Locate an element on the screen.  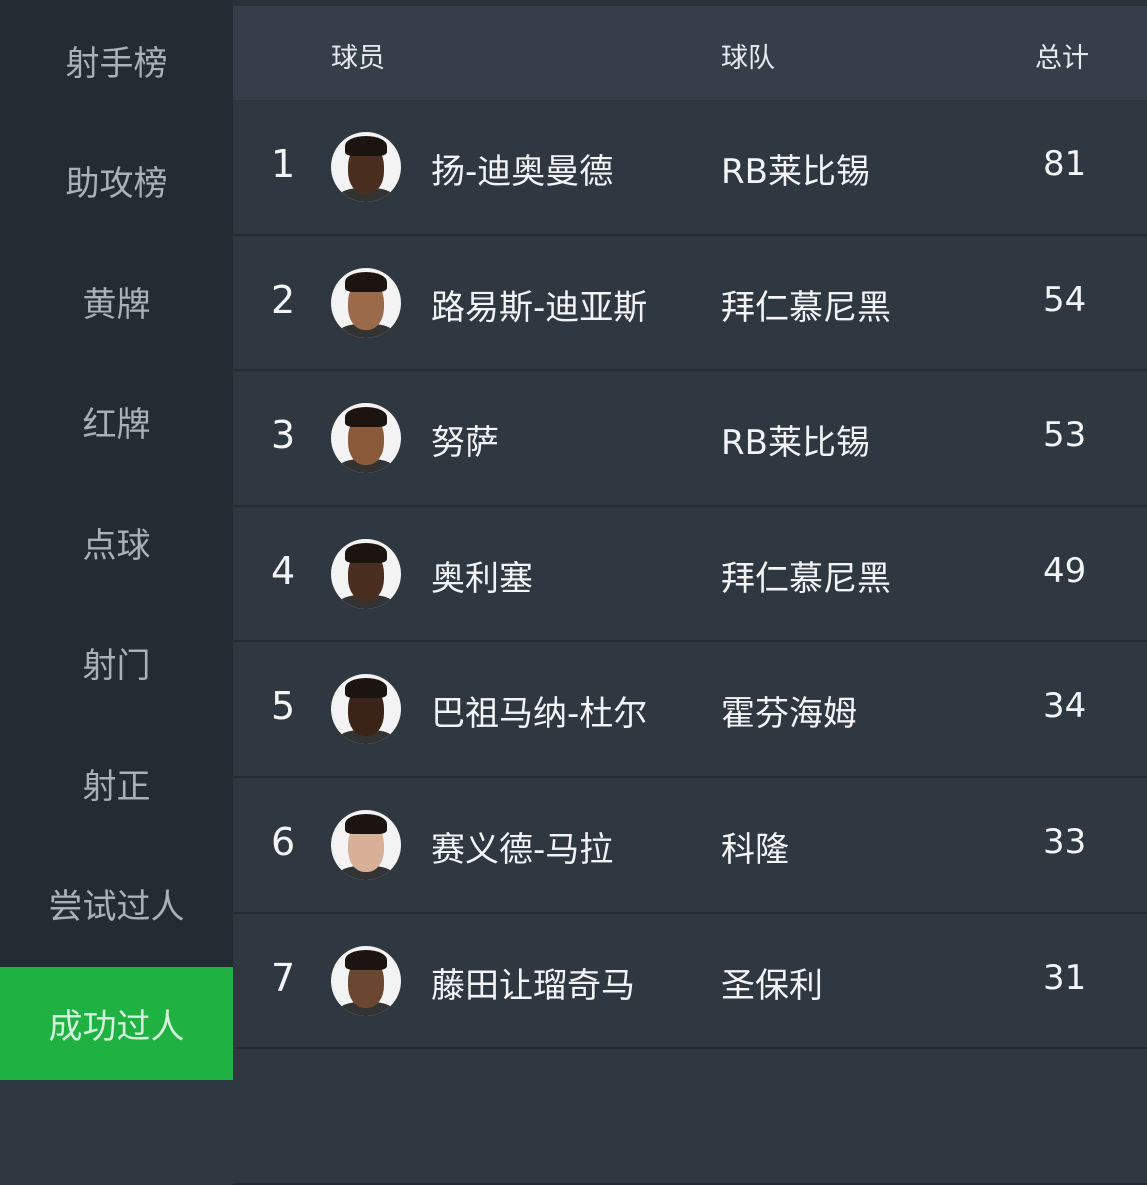
player-name: 藤田让瑠奇马 is located at coordinates (533, 985).